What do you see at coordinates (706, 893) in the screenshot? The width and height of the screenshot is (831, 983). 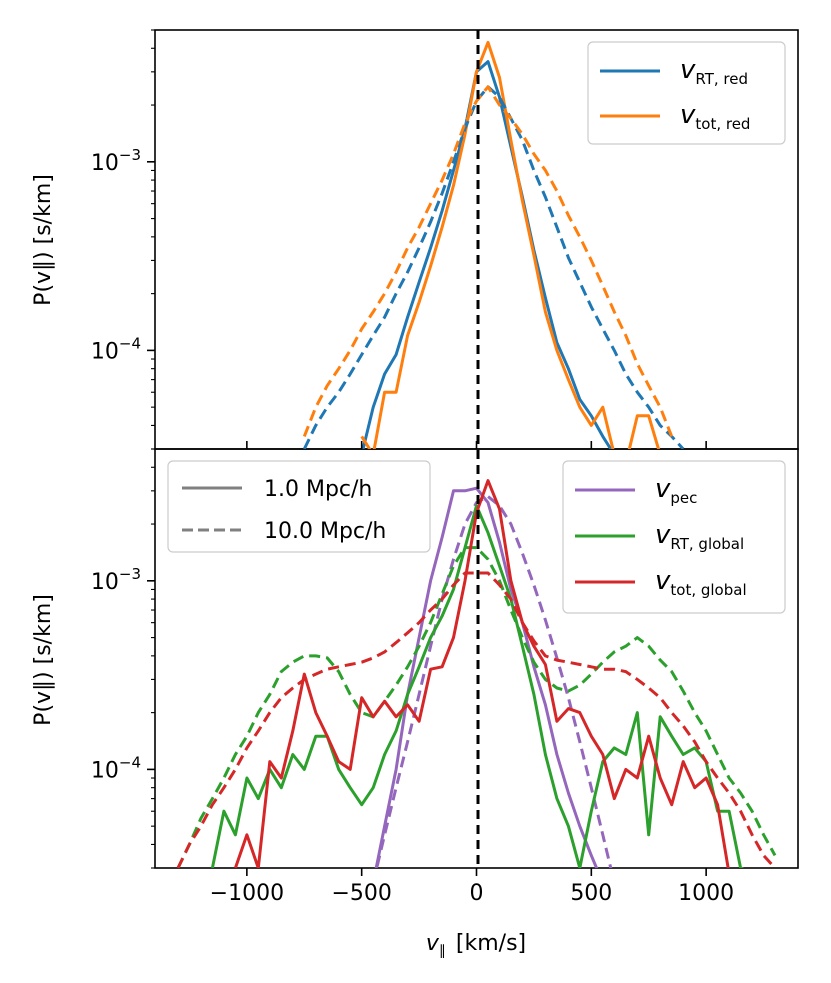 I see `x-tick-label: 1000` at bounding box center [706, 893].